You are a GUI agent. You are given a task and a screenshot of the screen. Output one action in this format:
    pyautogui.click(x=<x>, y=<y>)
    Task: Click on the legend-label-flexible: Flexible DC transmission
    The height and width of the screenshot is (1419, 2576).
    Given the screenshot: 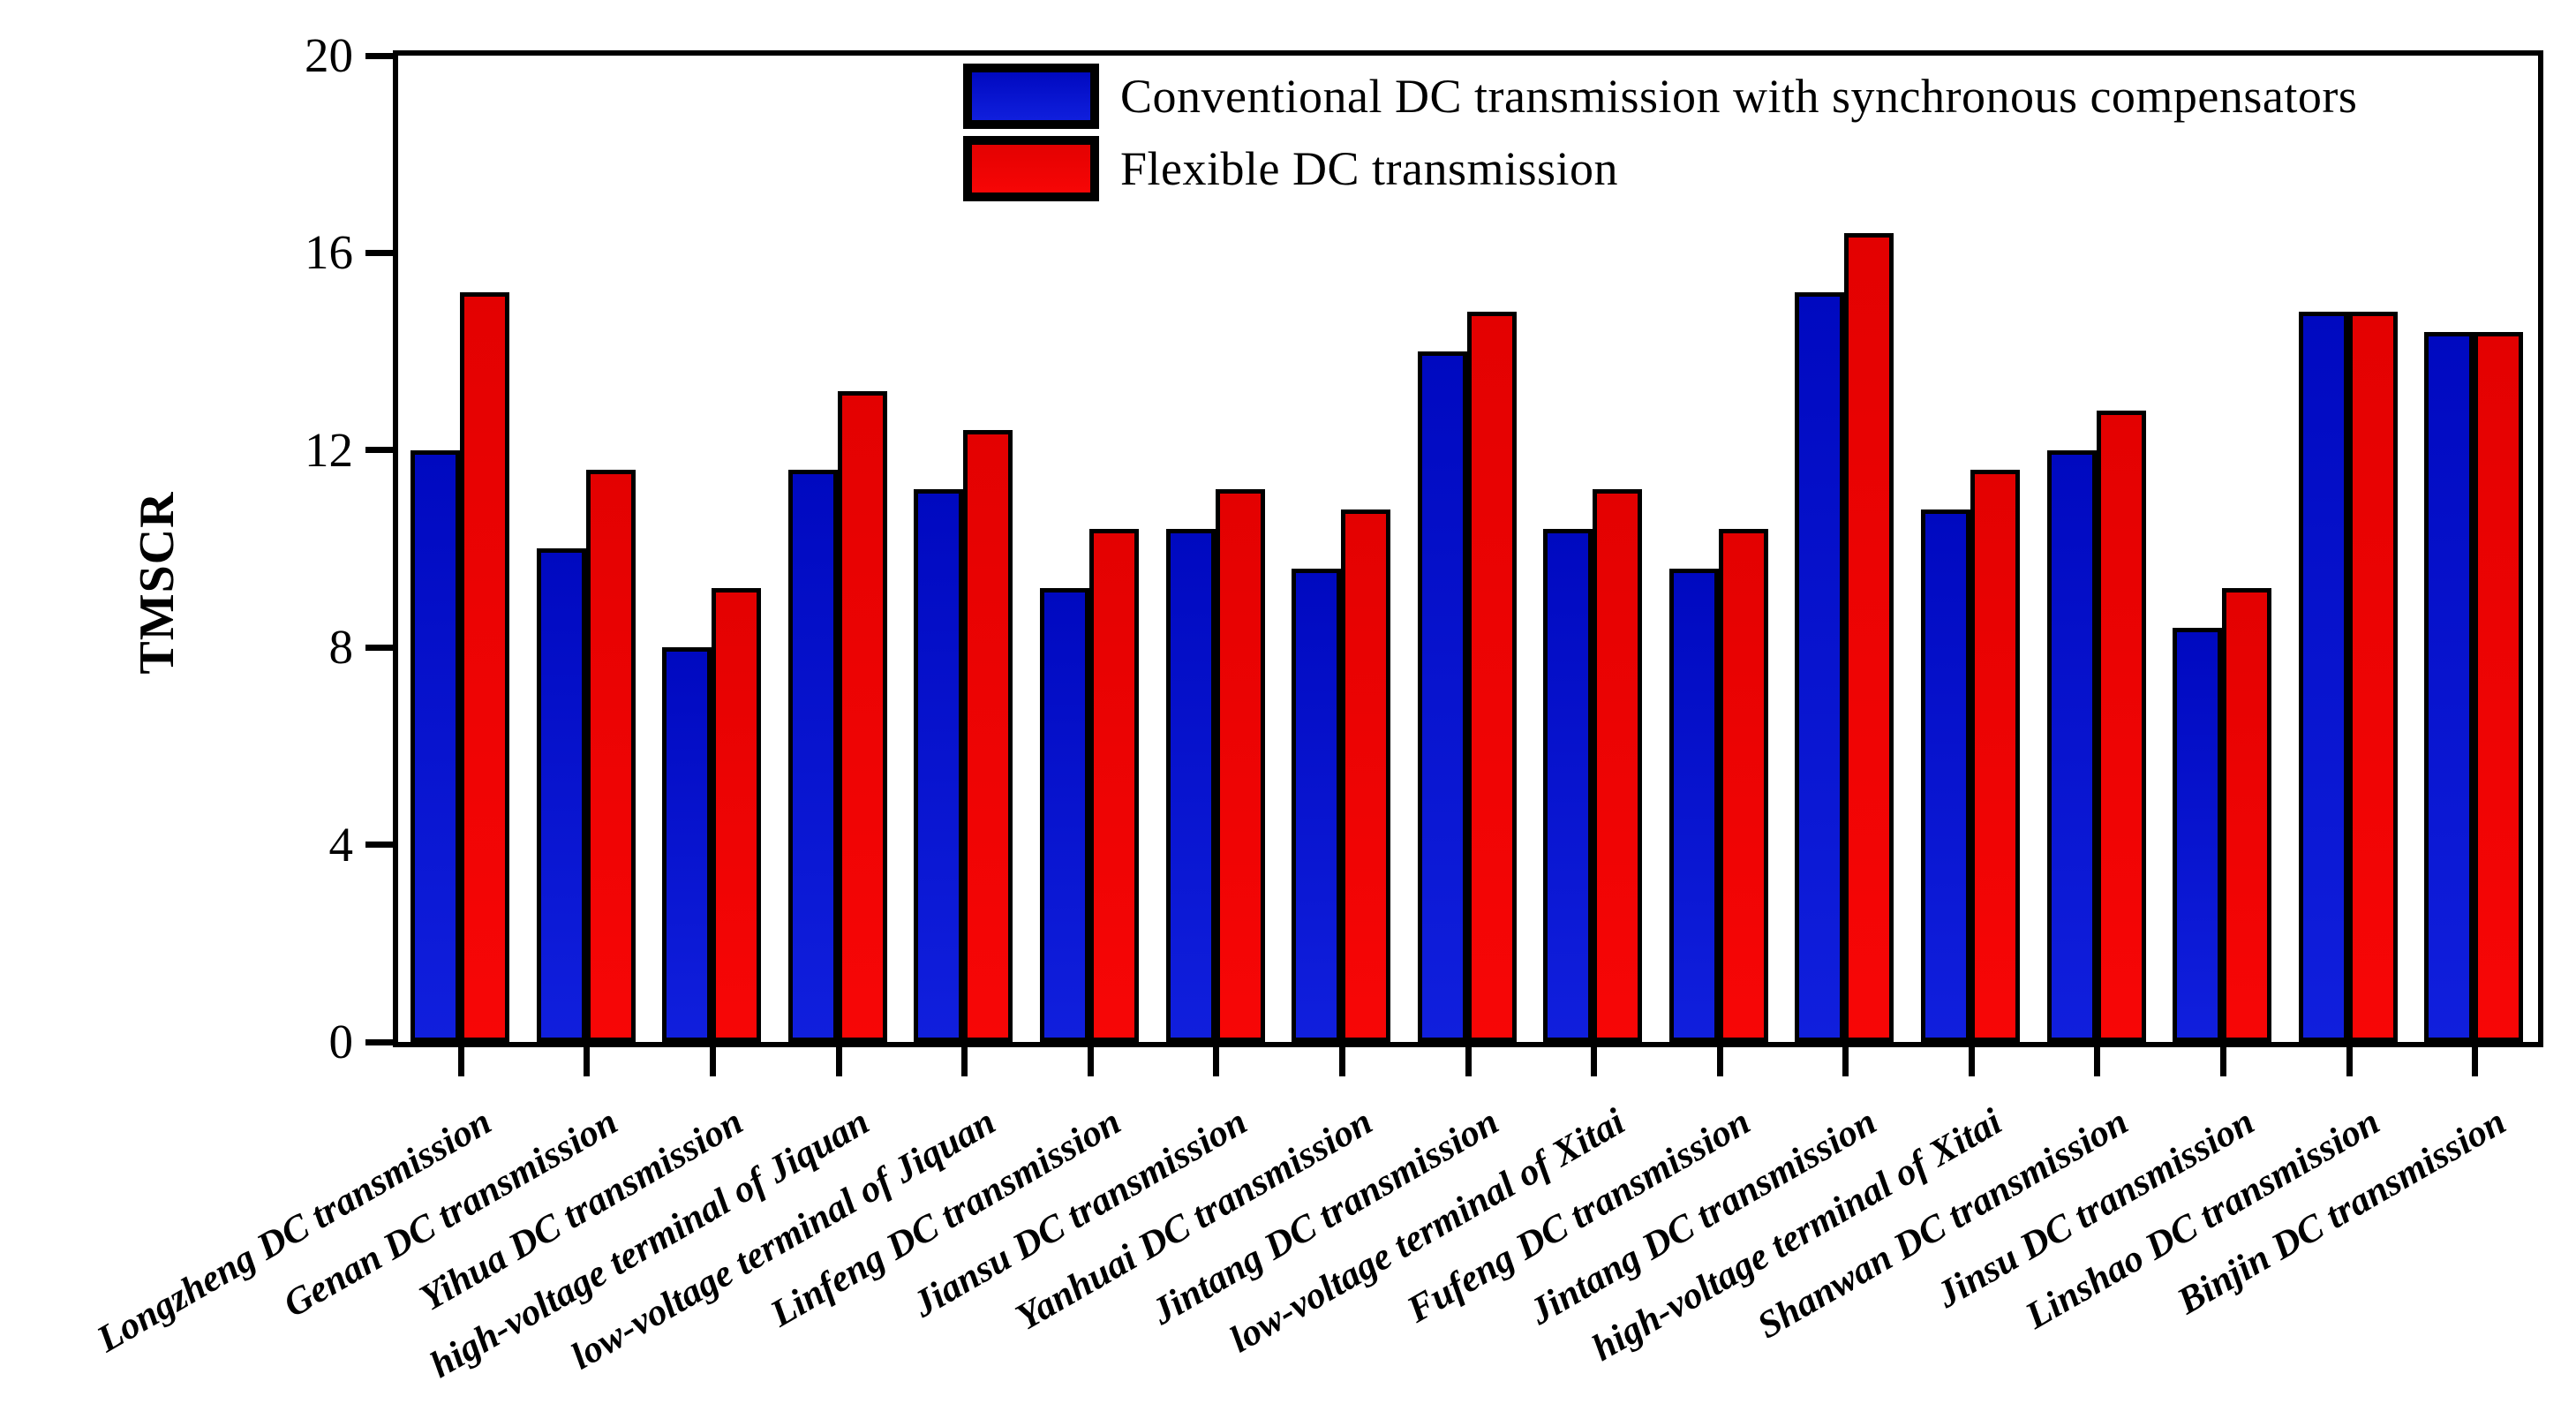 What is the action you would take?
    pyautogui.click(x=1369, y=169)
    